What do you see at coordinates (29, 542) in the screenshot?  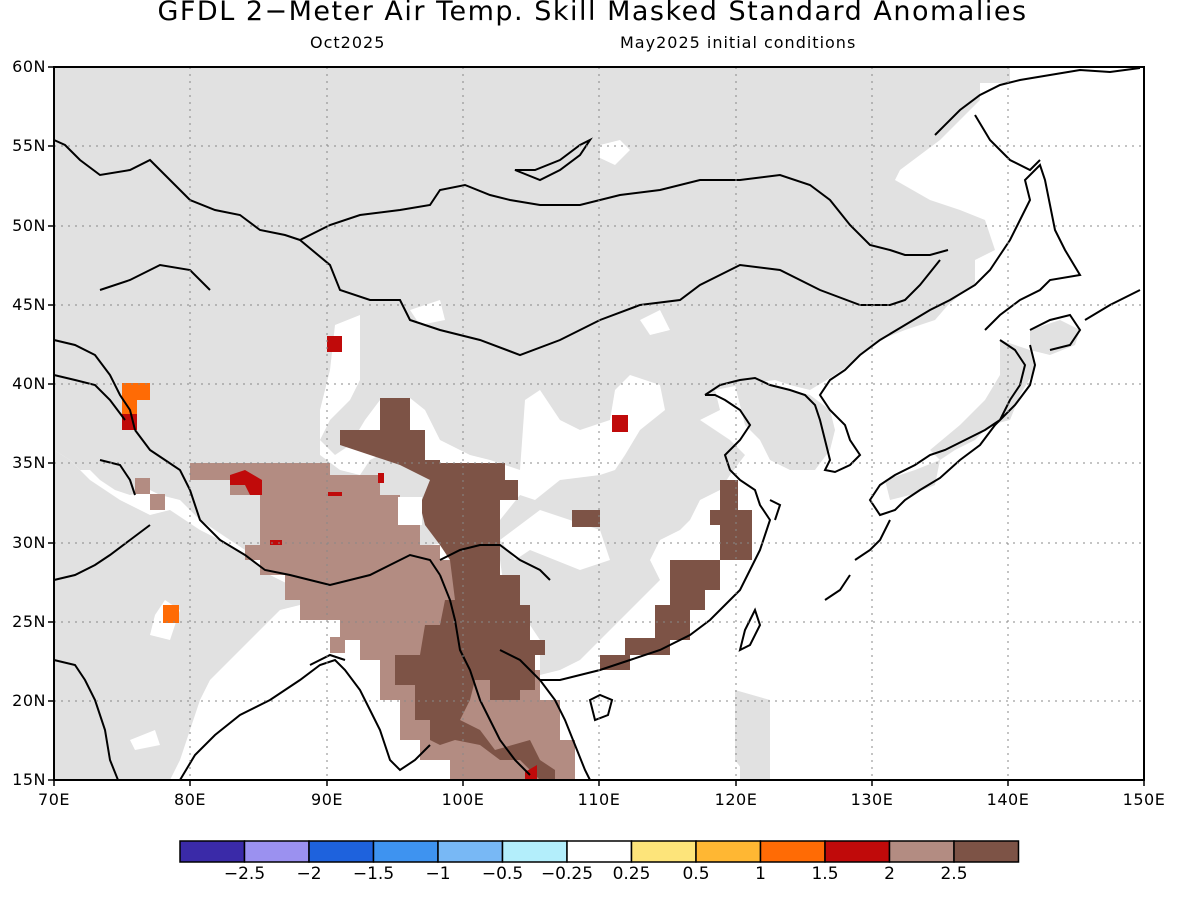 I see `lat-label-30n: 30N` at bounding box center [29, 542].